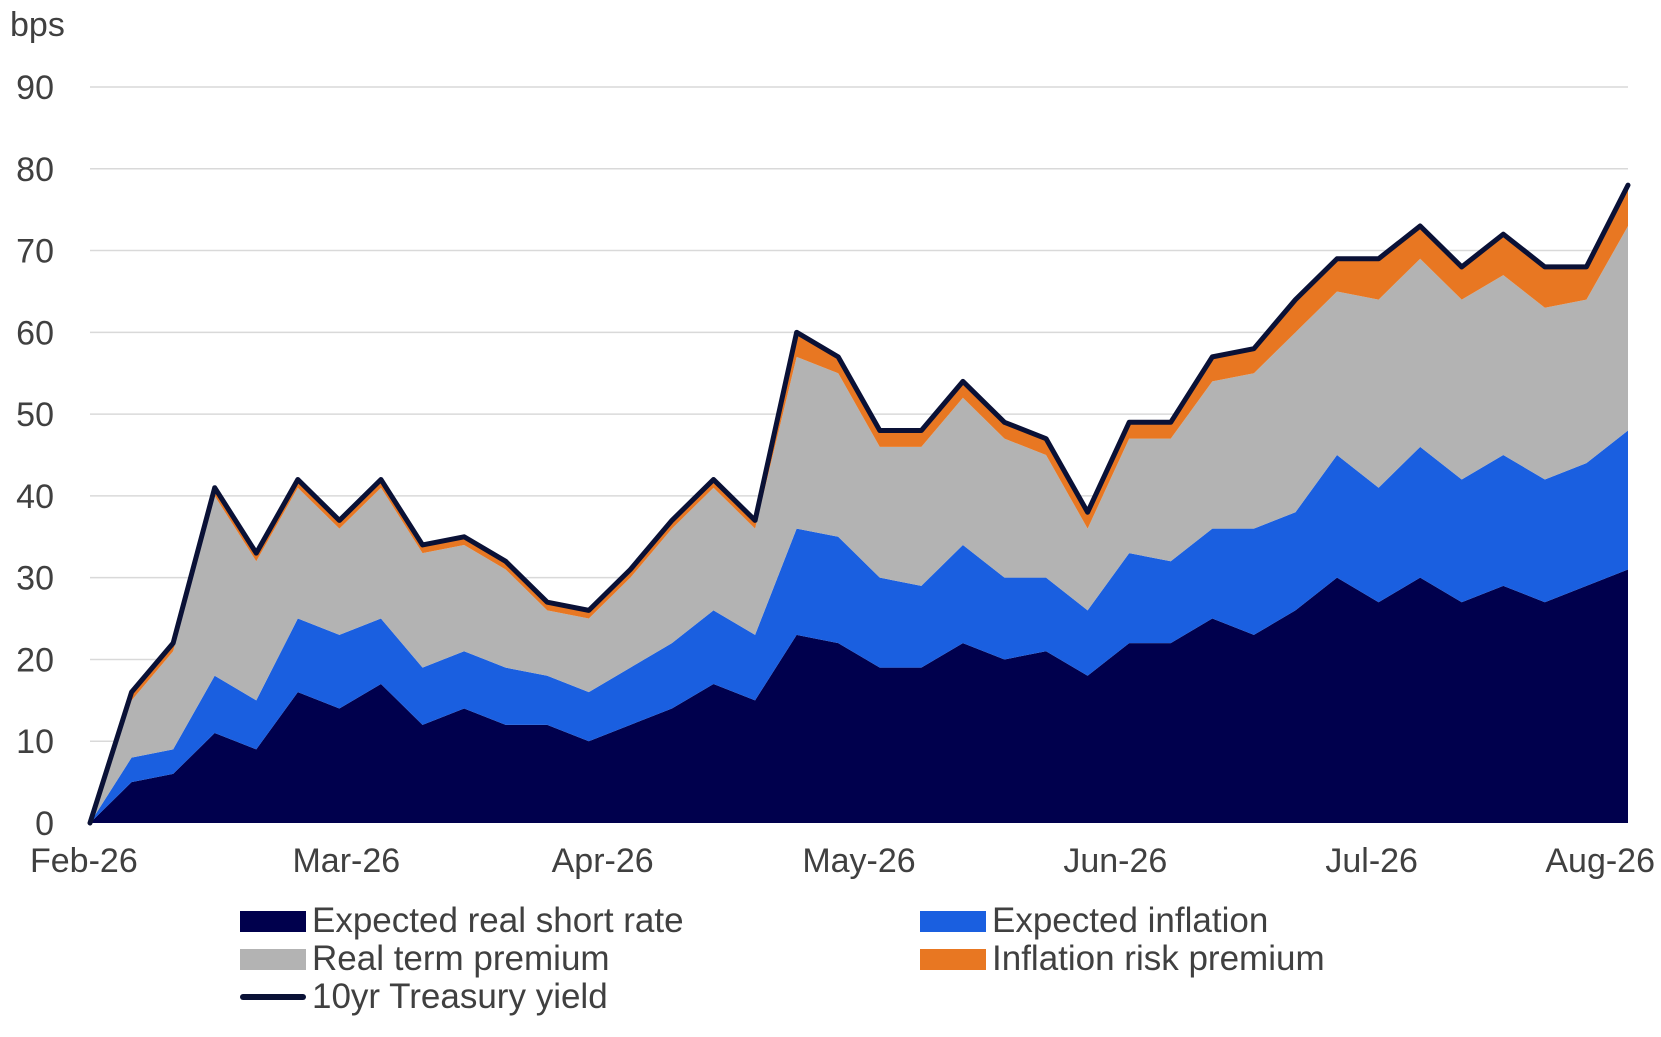 This screenshot has height=1037, width=1661. I want to click on legend-item-real-term-premium: Real term premium, so click(425, 958).